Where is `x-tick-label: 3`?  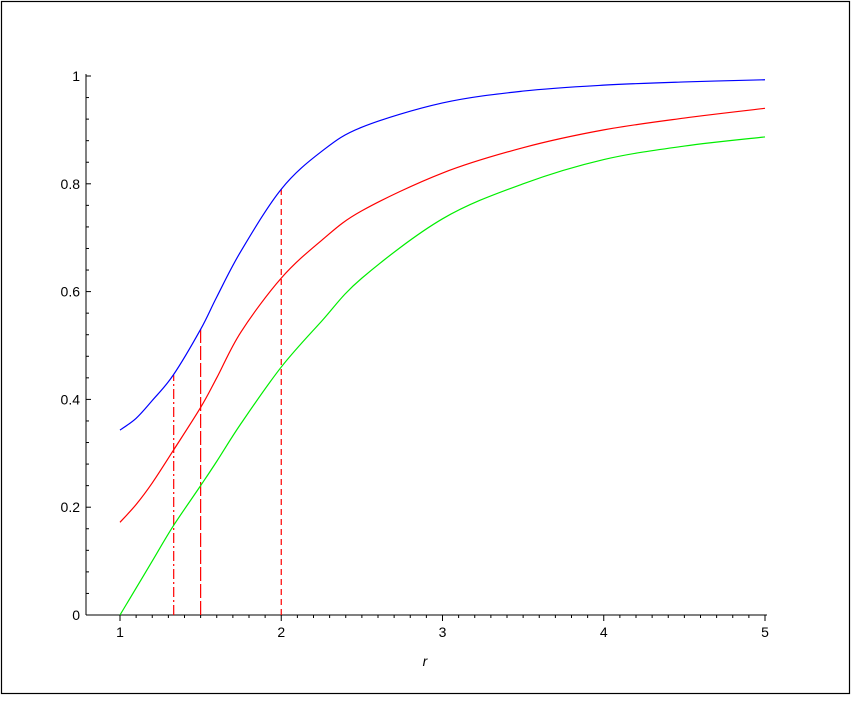
x-tick-label: 3 is located at coordinates (443, 632).